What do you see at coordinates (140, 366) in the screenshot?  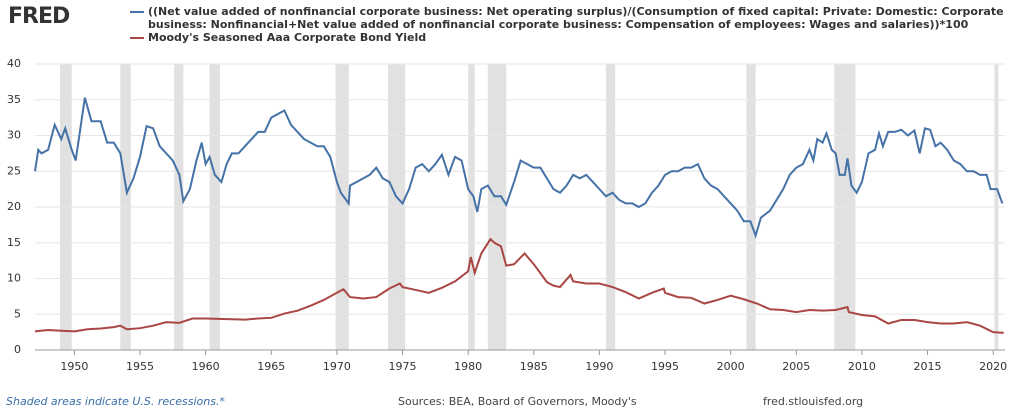 I see `x-tick-label: 1955` at bounding box center [140, 366].